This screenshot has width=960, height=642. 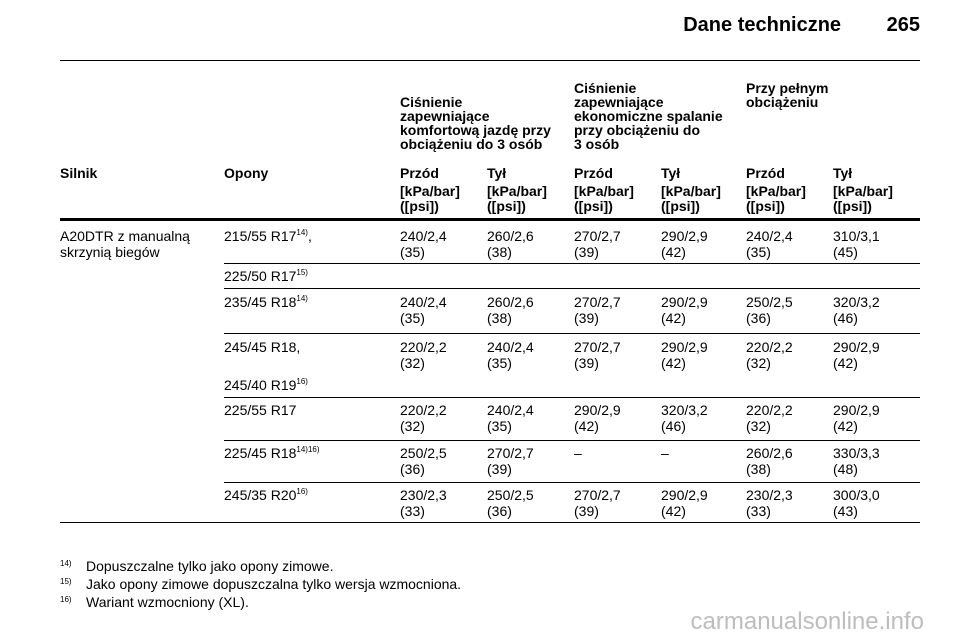 What do you see at coordinates (423, 410) in the screenshot?
I see `pressure-kpa-bar: 220/2,2` at bounding box center [423, 410].